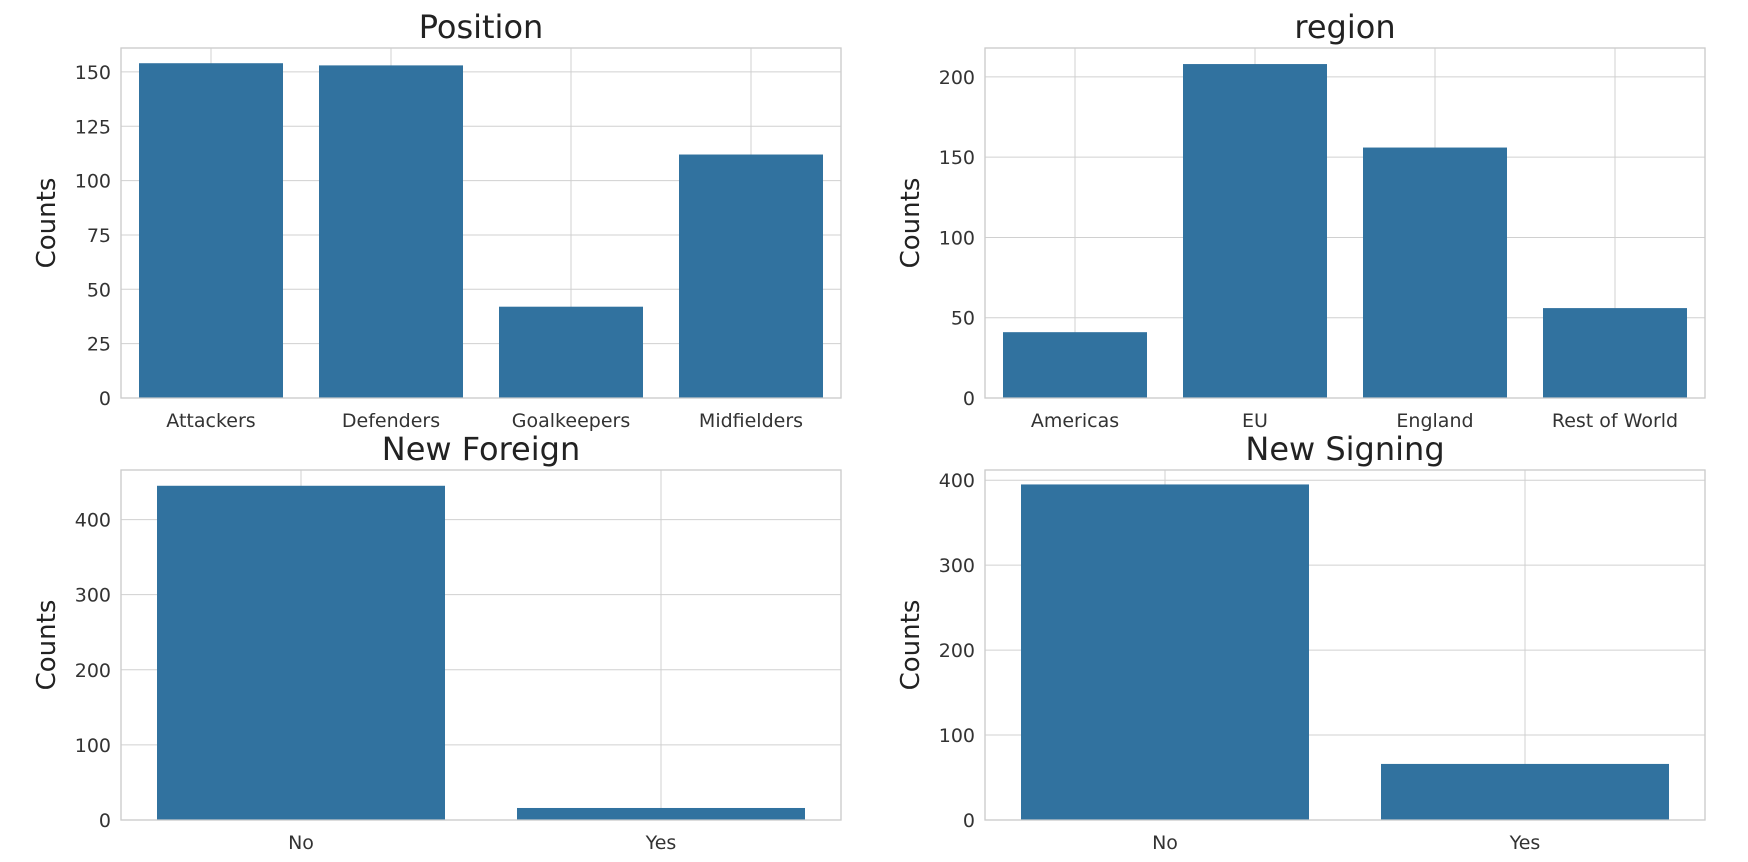  What do you see at coordinates (481, 449) in the screenshot?
I see `chart-title: New Foreign` at bounding box center [481, 449].